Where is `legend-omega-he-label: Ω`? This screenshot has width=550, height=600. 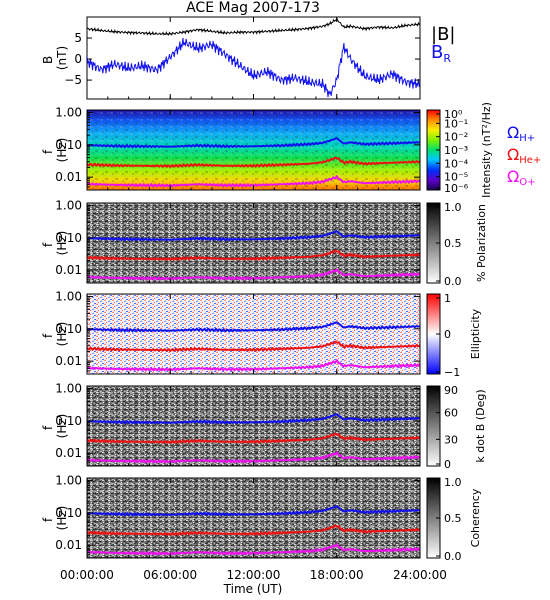
legend-omega-he-label: Ω is located at coordinates (513, 154).